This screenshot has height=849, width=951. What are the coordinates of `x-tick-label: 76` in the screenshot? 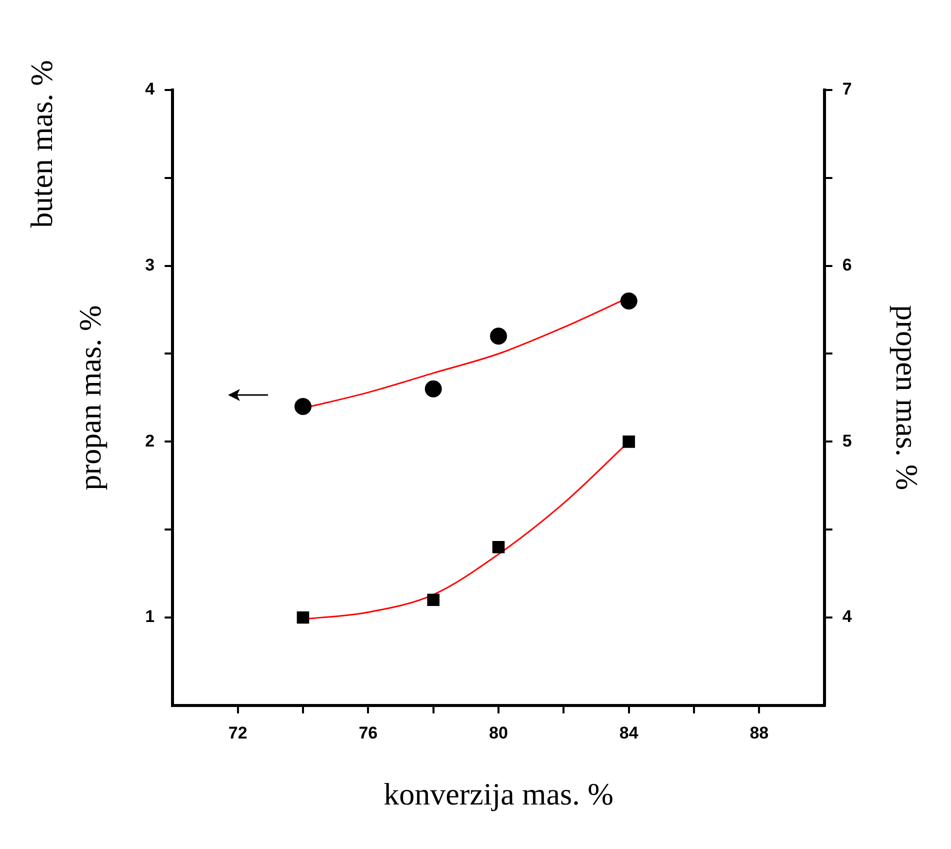 It's located at (368, 732).